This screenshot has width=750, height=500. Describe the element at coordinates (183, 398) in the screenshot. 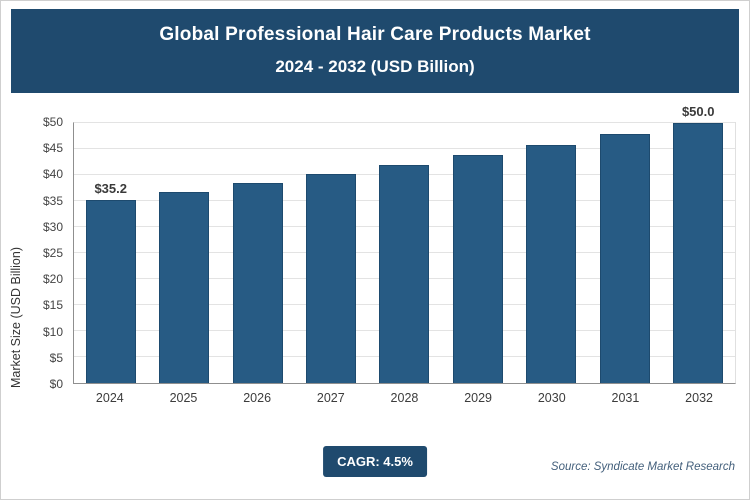

I see `x-tick-label: 2025` at that location.